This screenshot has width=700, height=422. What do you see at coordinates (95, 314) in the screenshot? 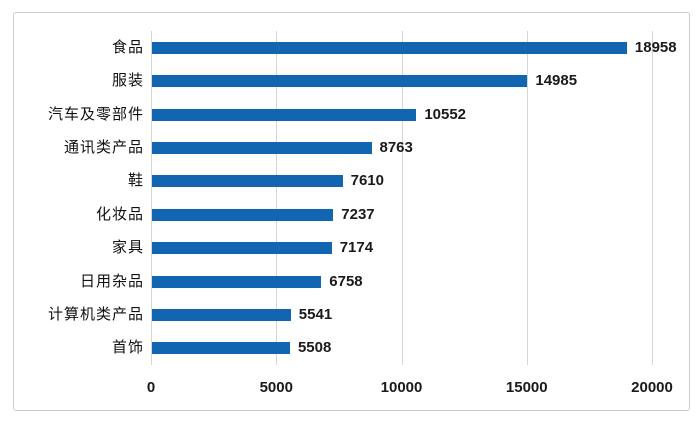
I see `category-label: 计算机类产品` at bounding box center [95, 314].